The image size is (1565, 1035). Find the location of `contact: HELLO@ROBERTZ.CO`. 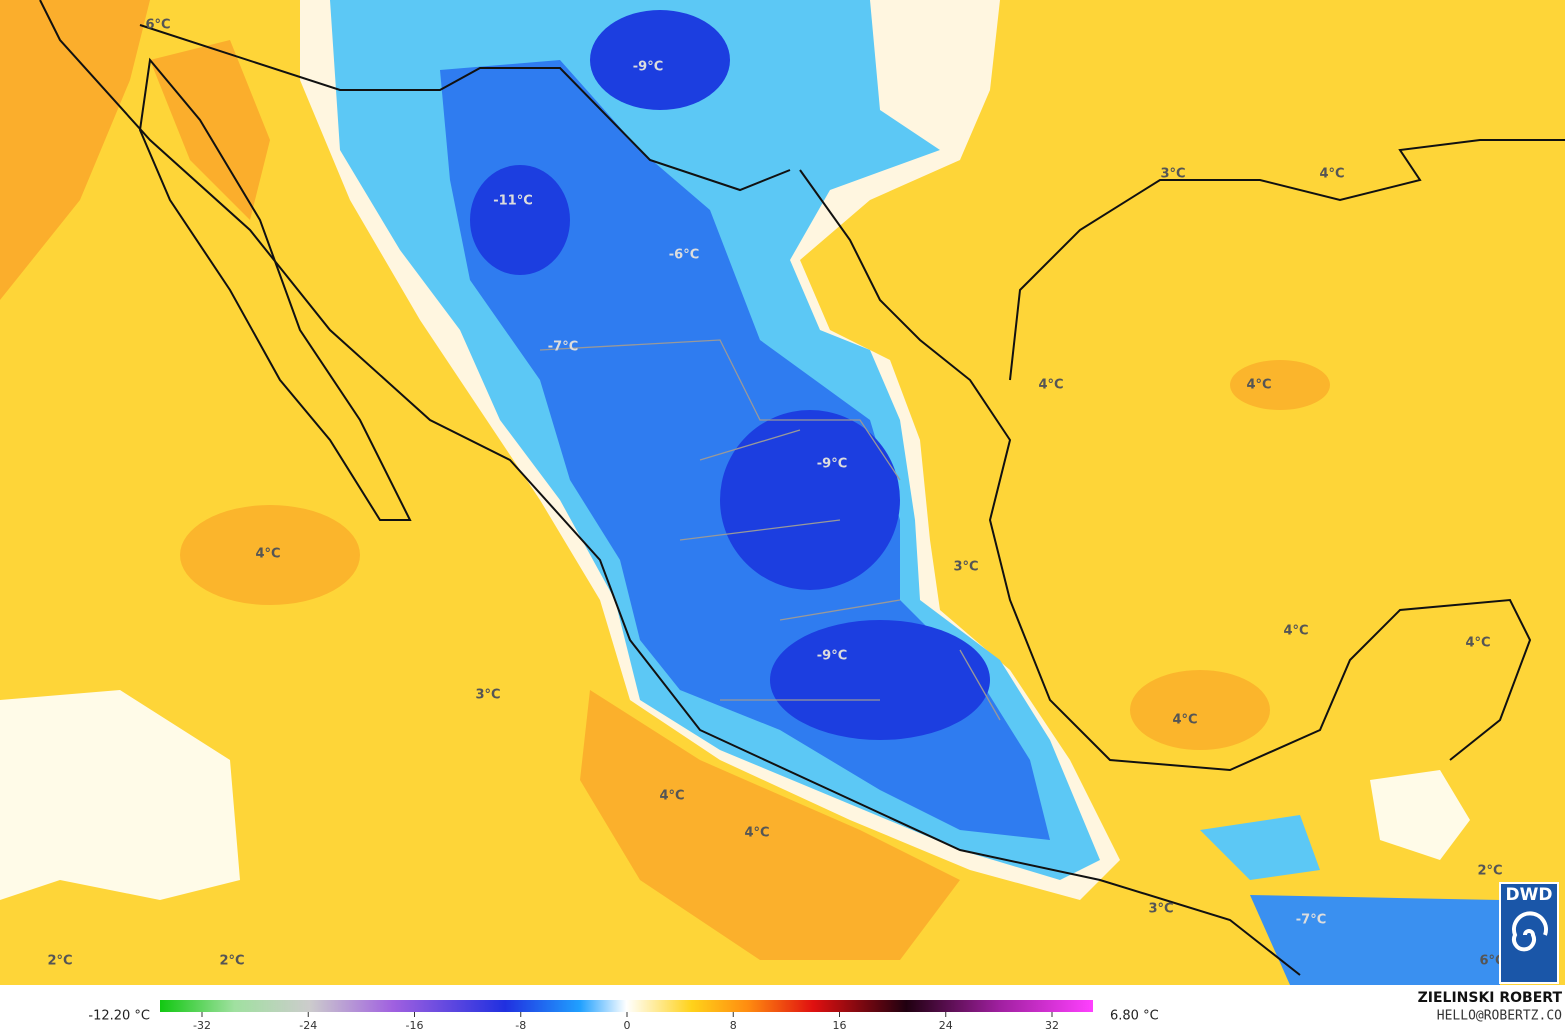

contact: HELLO@ROBERTZ.CO is located at coordinates (1499, 1016).